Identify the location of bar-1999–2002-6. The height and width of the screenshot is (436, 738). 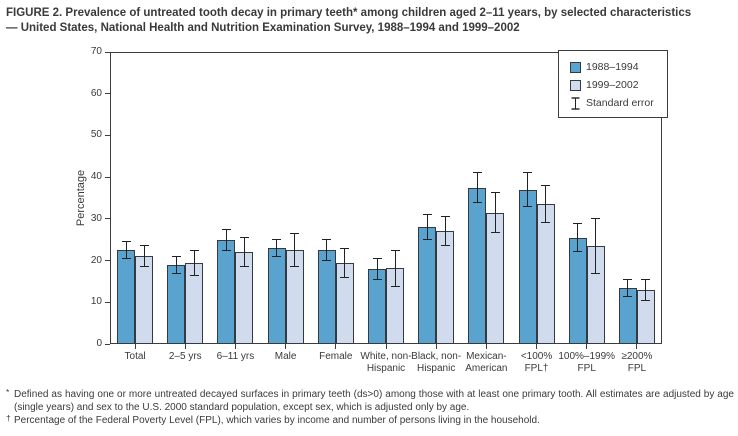
(445, 287).